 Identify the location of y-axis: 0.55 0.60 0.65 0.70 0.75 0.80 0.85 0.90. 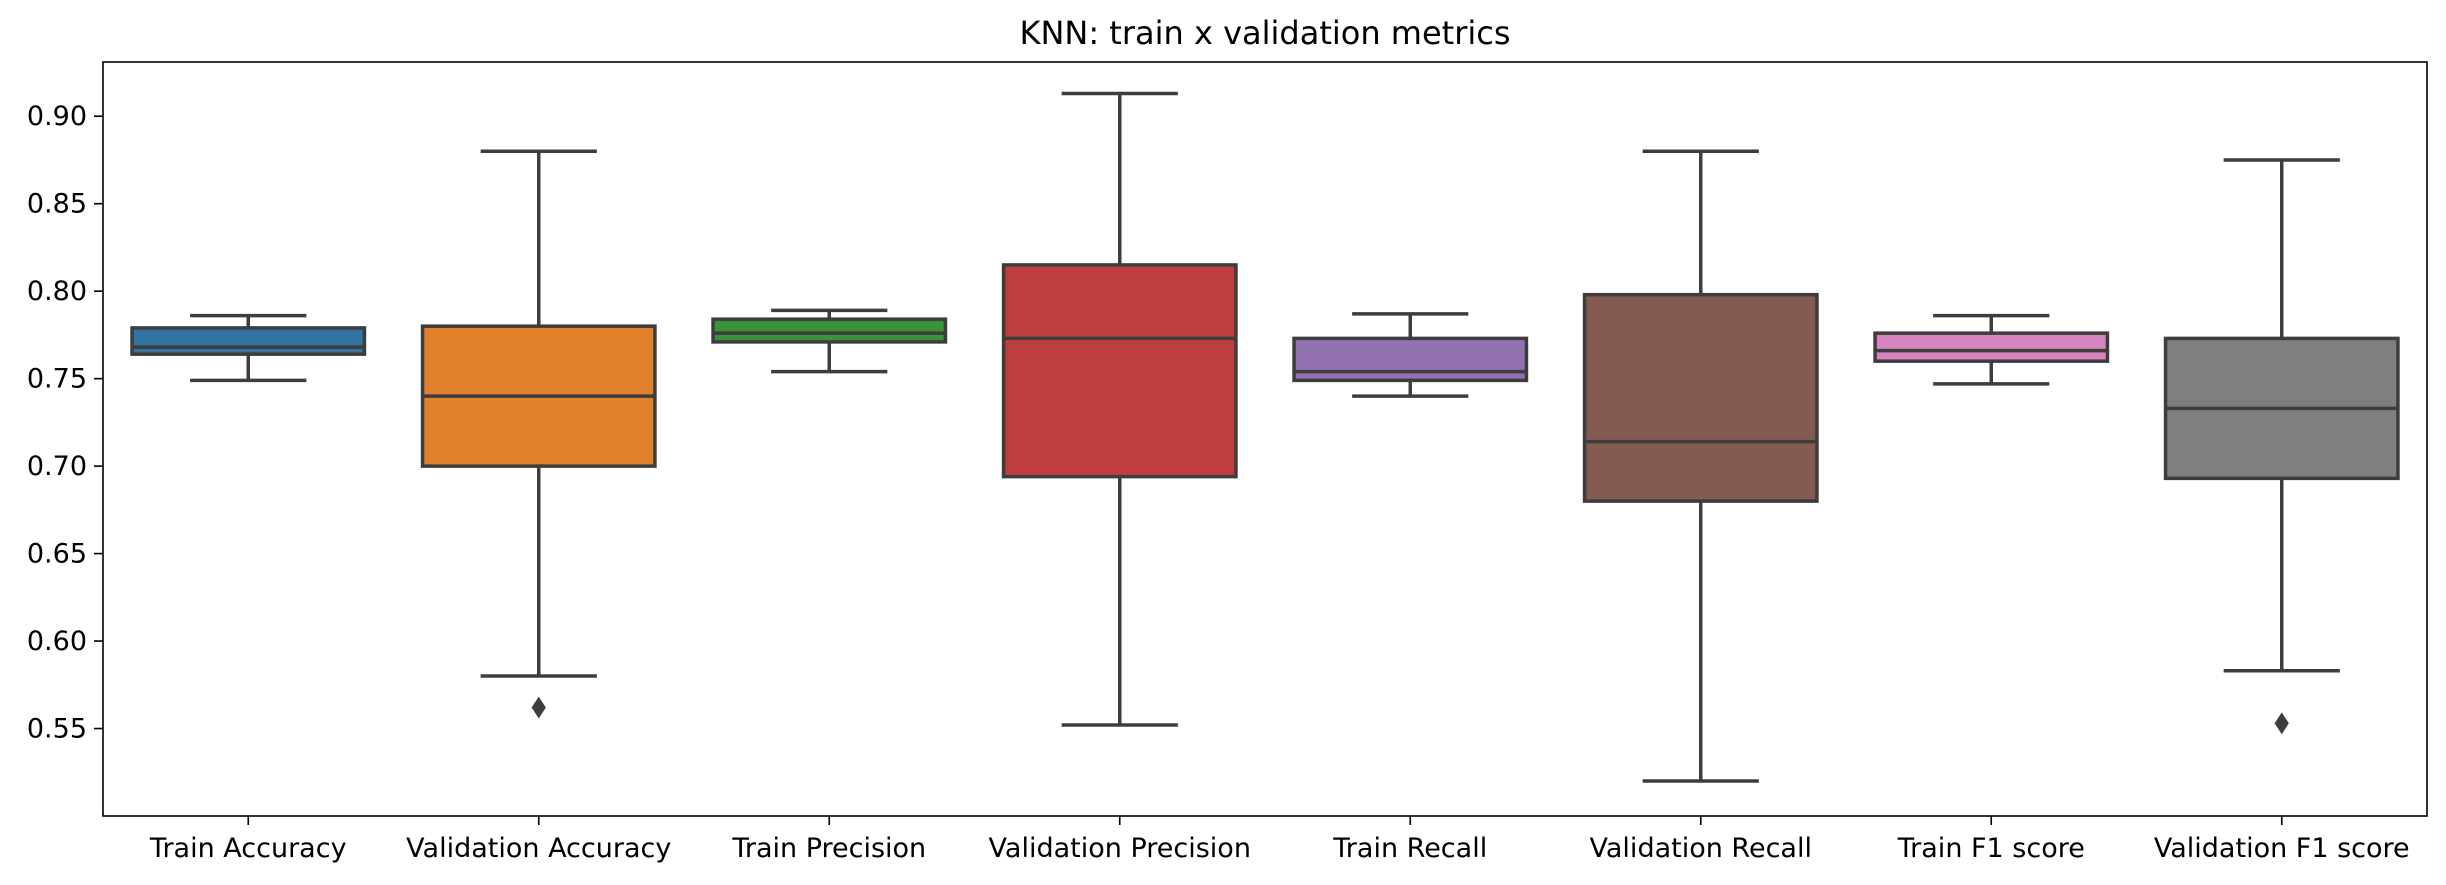
(65, 423).